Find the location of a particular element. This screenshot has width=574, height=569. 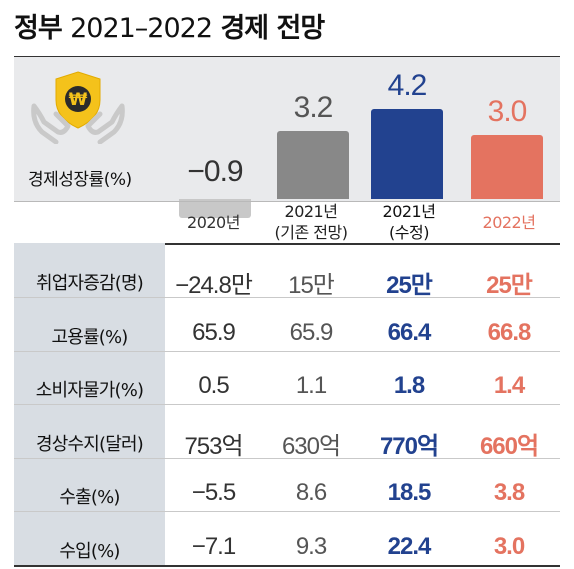

table-cell: 9.3 is located at coordinates (311, 546).